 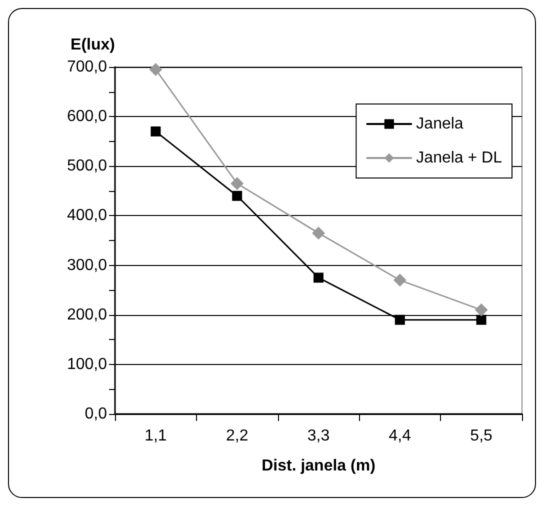 I want to click on y-tick-label: 600,0, so click(x=87, y=117).